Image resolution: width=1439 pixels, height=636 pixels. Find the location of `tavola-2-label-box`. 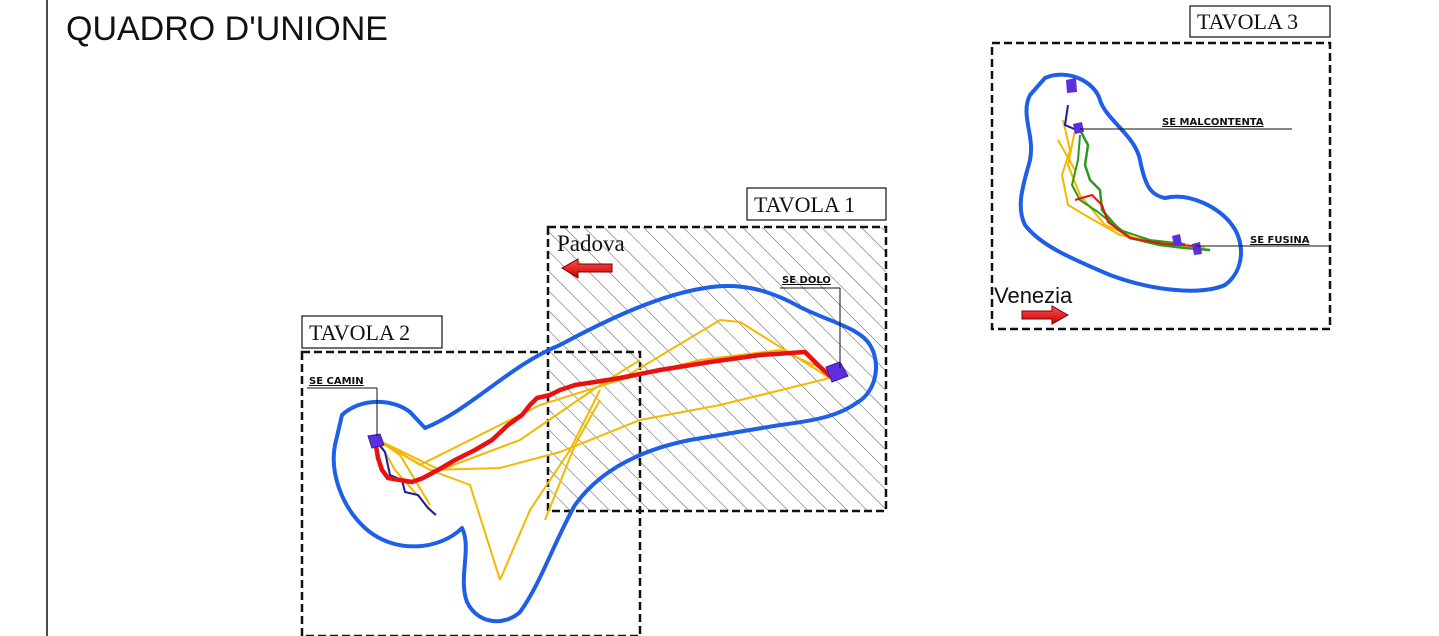

tavola-2-label-box is located at coordinates (372, 332).